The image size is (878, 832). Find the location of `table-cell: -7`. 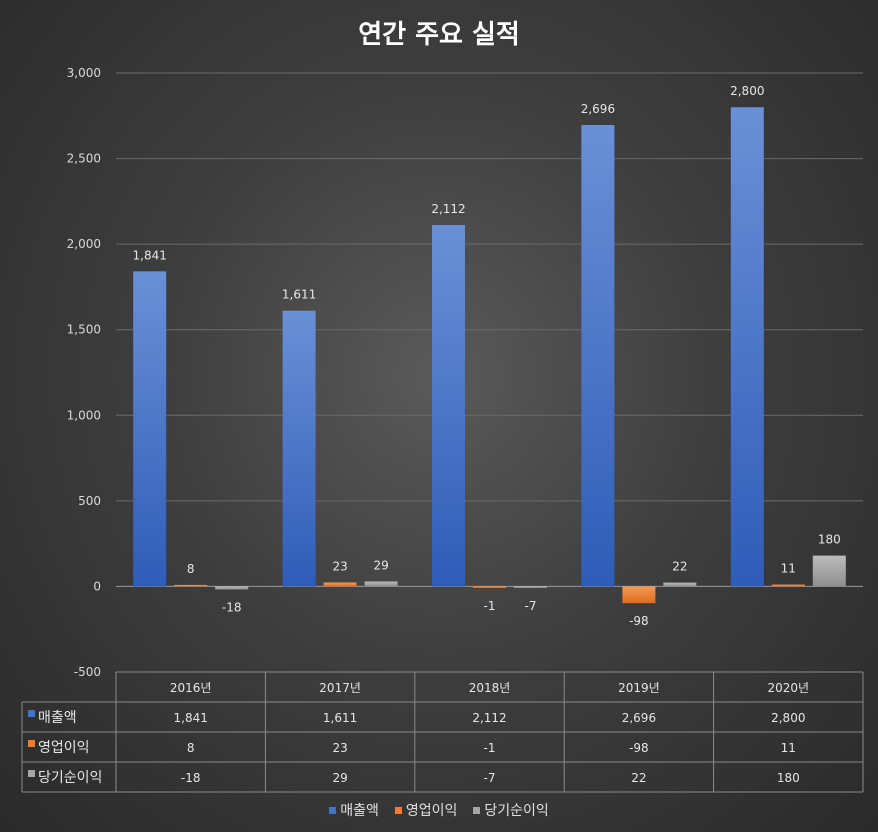

table-cell: -7 is located at coordinates (490, 778).